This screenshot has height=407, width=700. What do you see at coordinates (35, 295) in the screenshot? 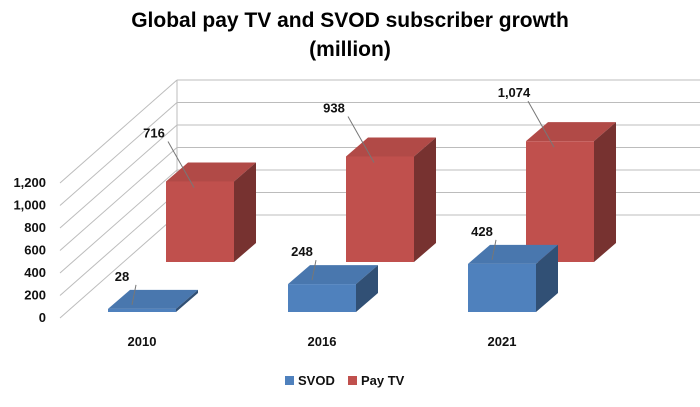
I see `y-tick-label: 200` at bounding box center [35, 295].